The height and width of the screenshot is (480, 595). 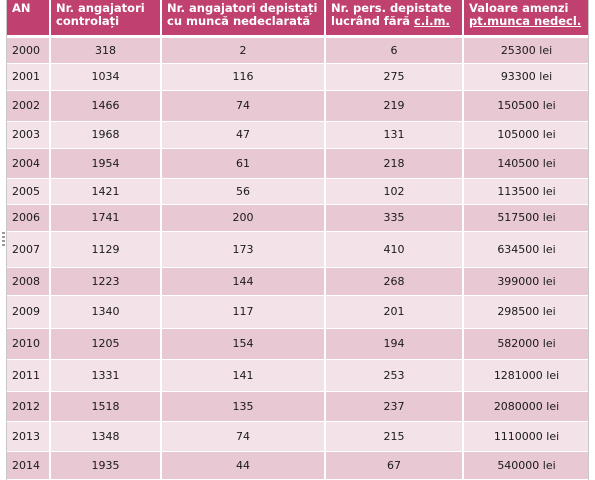 I want to click on cell-employers-checked: 1205, so click(x=105, y=344).